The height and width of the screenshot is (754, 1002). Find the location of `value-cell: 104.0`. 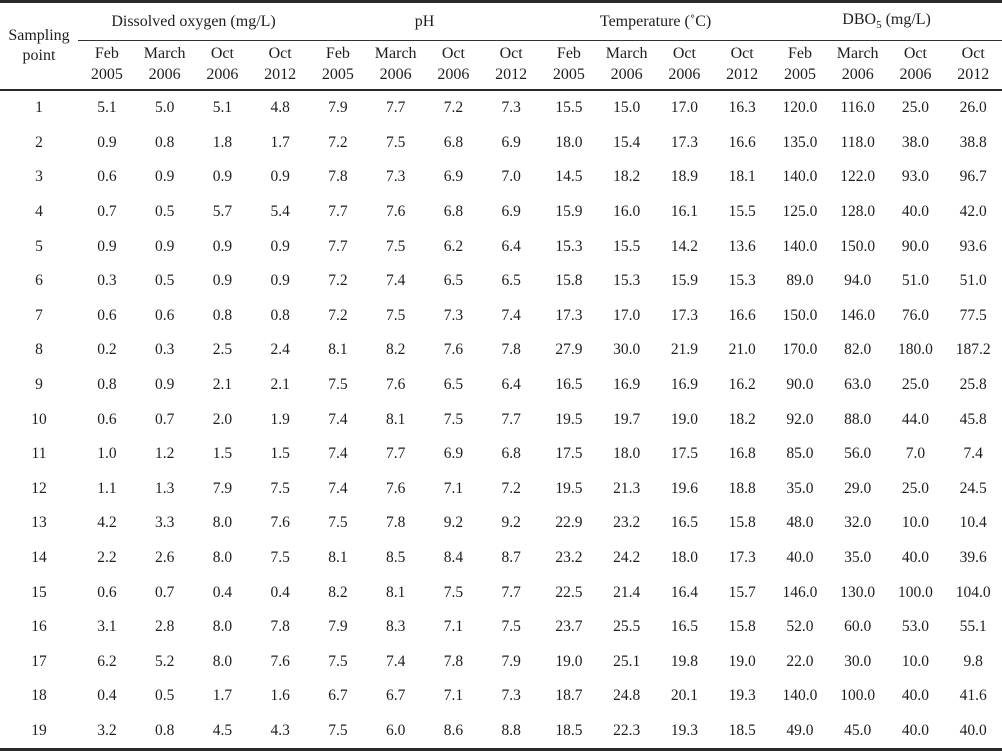

value-cell: 104.0 is located at coordinates (973, 592).